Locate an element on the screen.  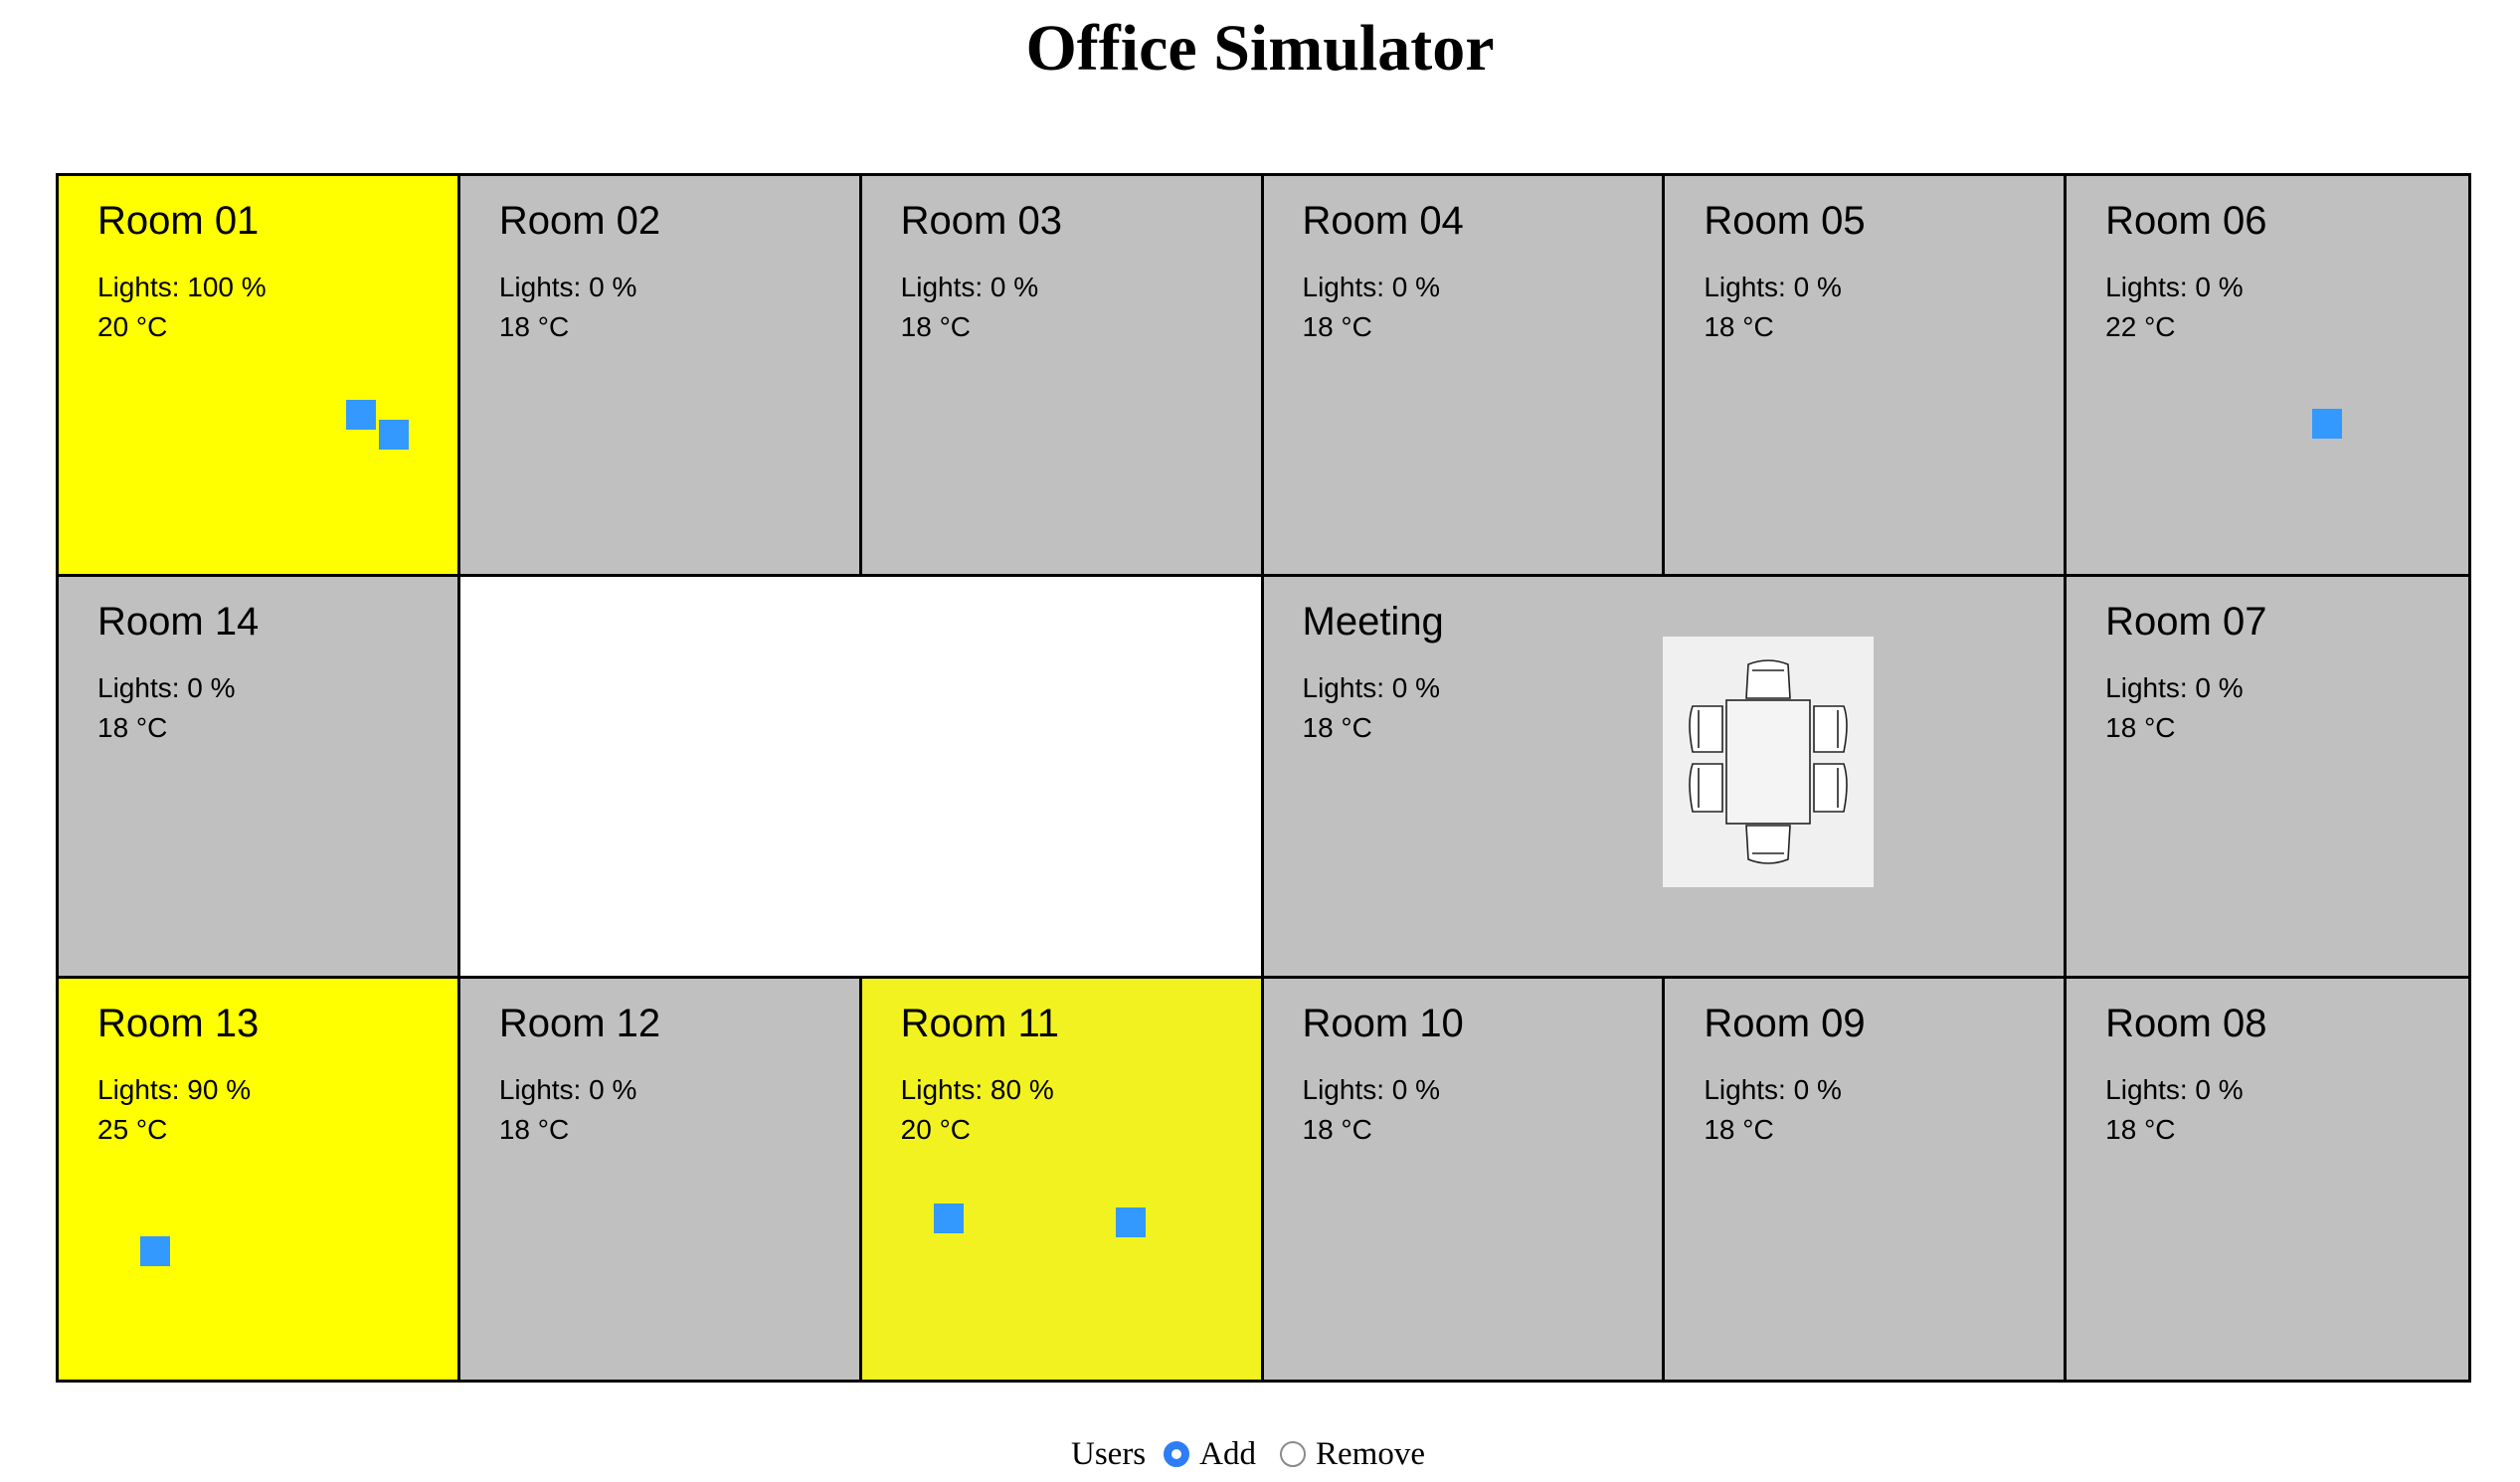
remove-label: Remove is located at coordinates (1370, 1453).